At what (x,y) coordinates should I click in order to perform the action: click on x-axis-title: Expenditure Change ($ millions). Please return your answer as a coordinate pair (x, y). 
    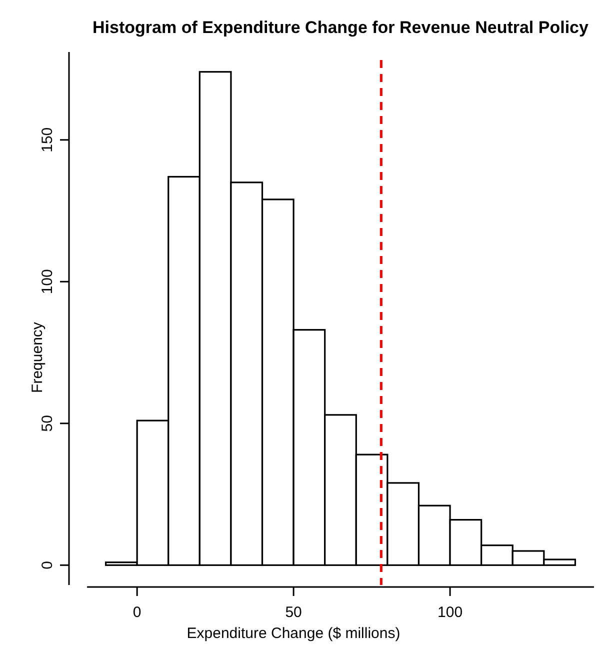
    Looking at the image, I should click on (293, 633).